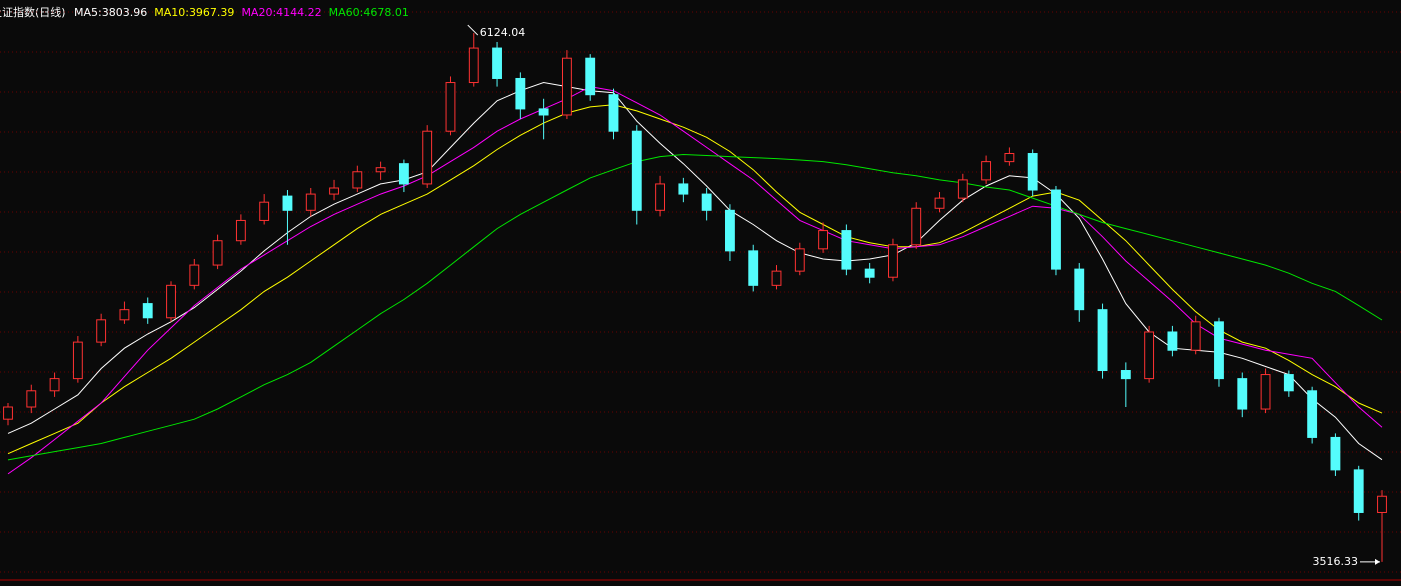 This screenshot has width=1401, height=586. I want to click on legend-entry: MA5:3803.96, so click(110, 12).